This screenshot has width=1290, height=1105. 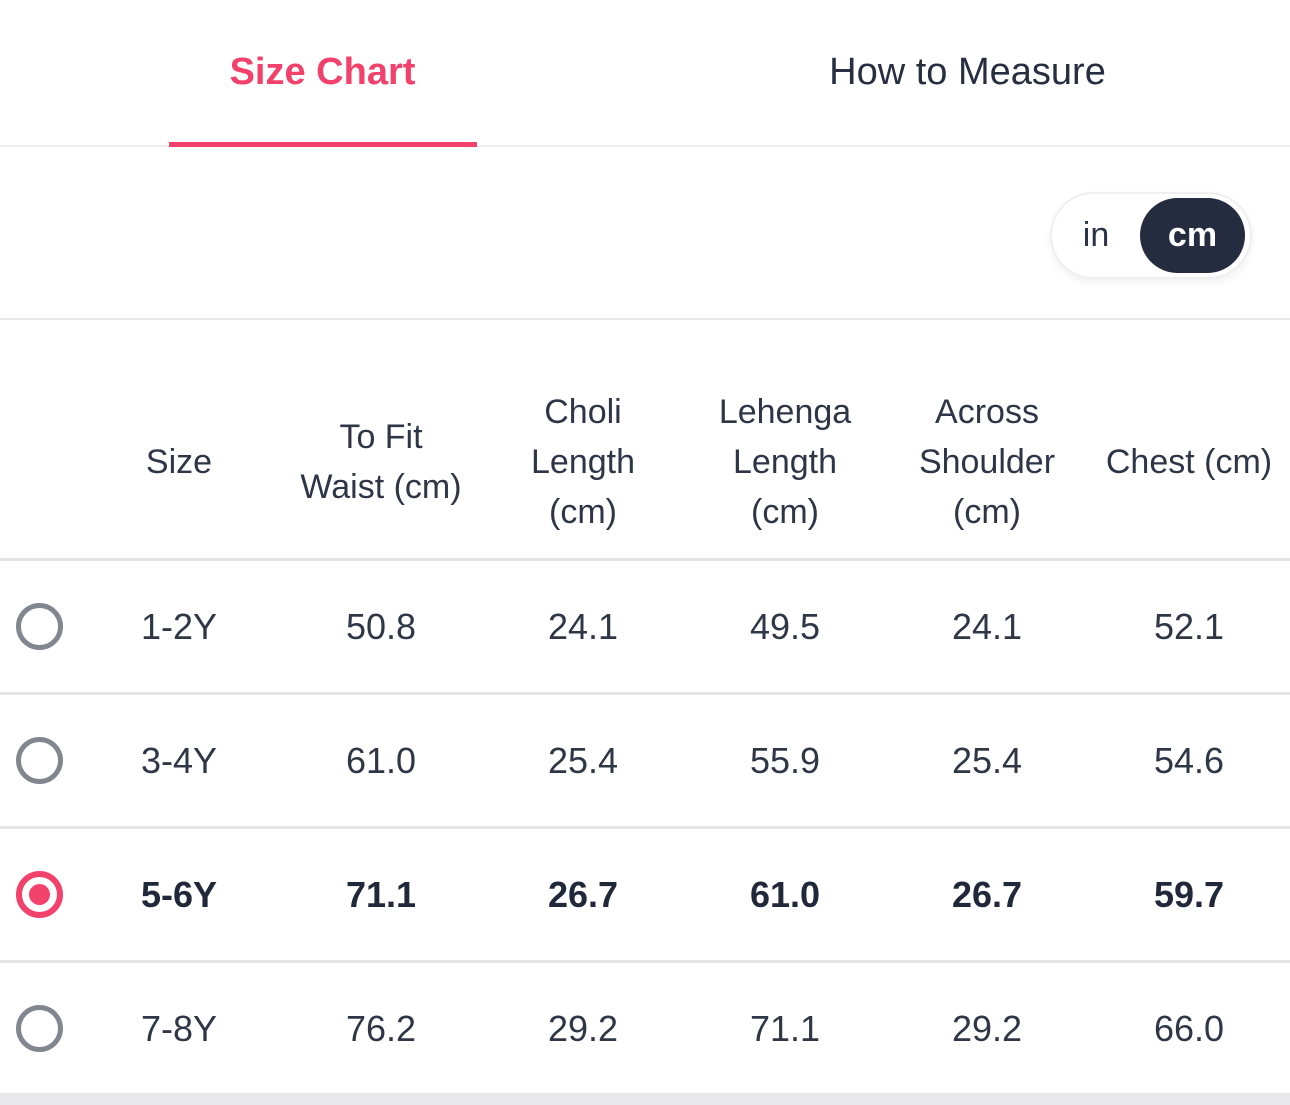 What do you see at coordinates (1189, 462) in the screenshot?
I see `column-header: Chest (cm)` at bounding box center [1189, 462].